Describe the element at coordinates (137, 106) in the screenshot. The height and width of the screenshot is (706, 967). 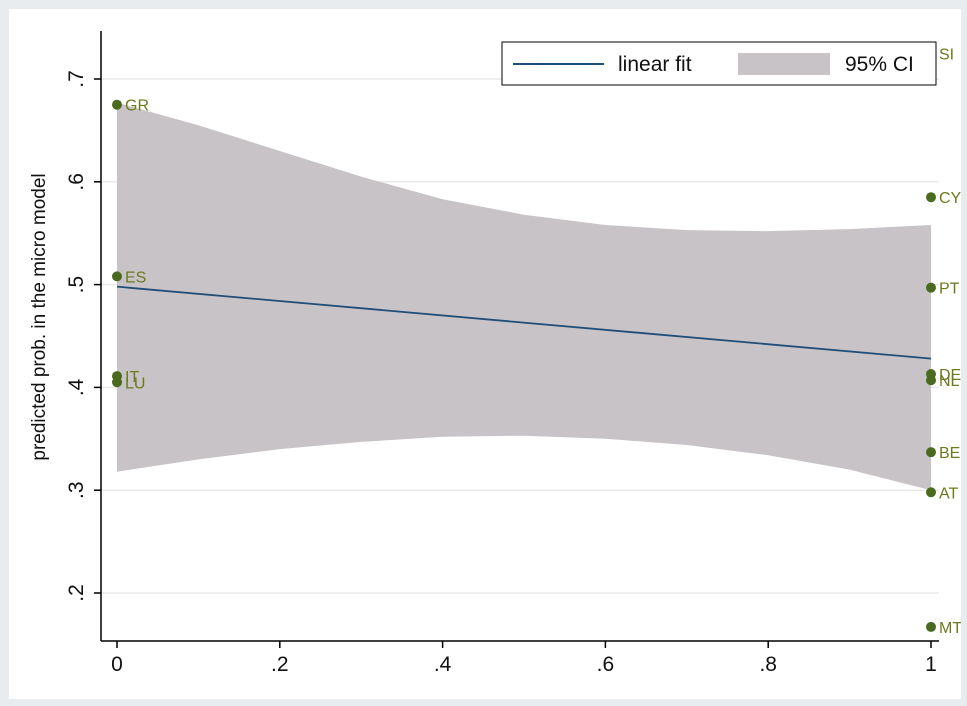
I see `point-label-gr: GR` at that location.